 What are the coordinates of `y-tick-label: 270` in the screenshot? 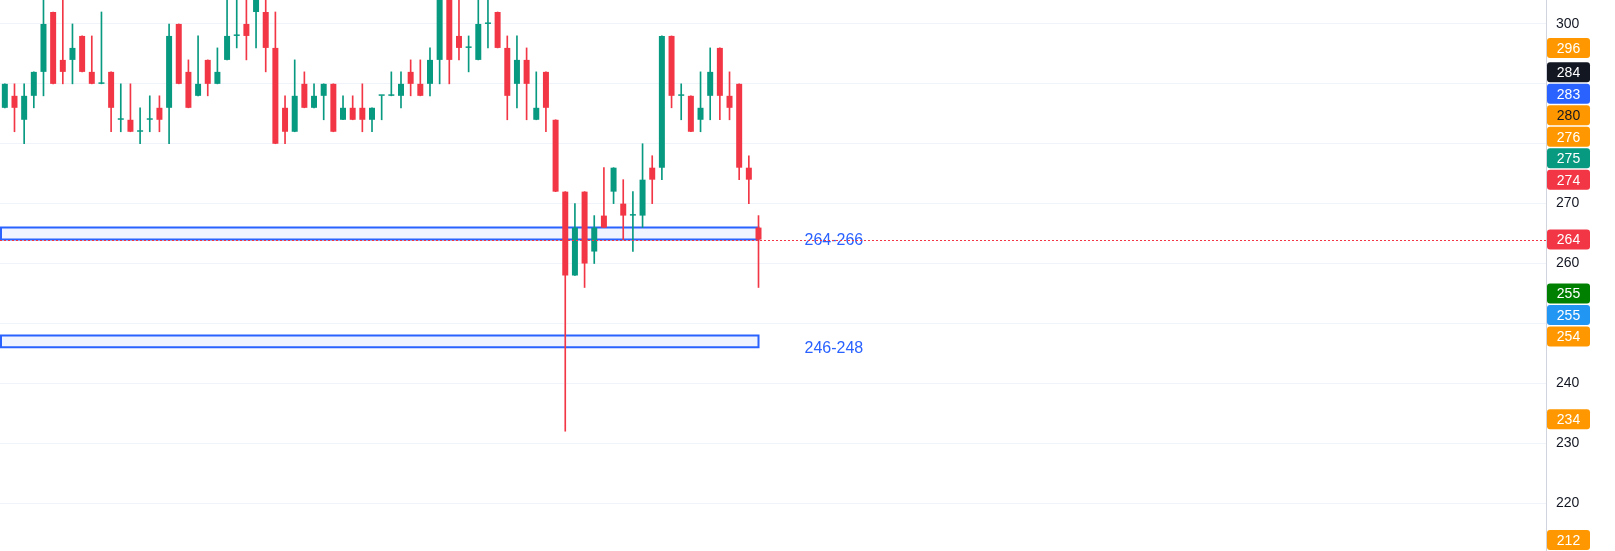 It's located at (1568, 202).